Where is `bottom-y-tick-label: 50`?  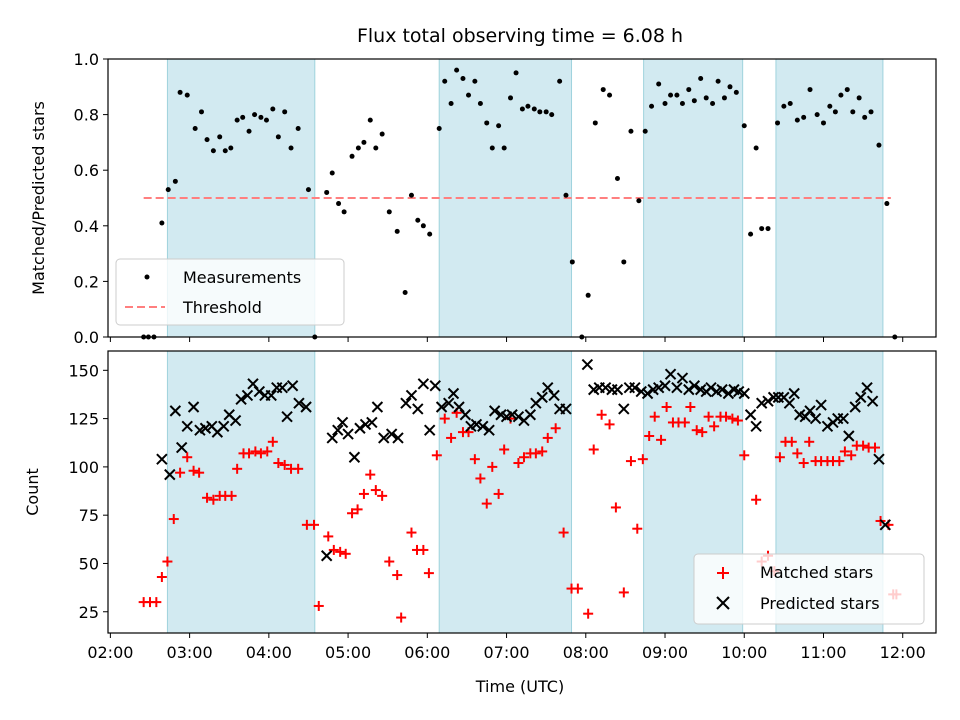
bottom-y-tick-label: 50 is located at coordinates (89, 563).